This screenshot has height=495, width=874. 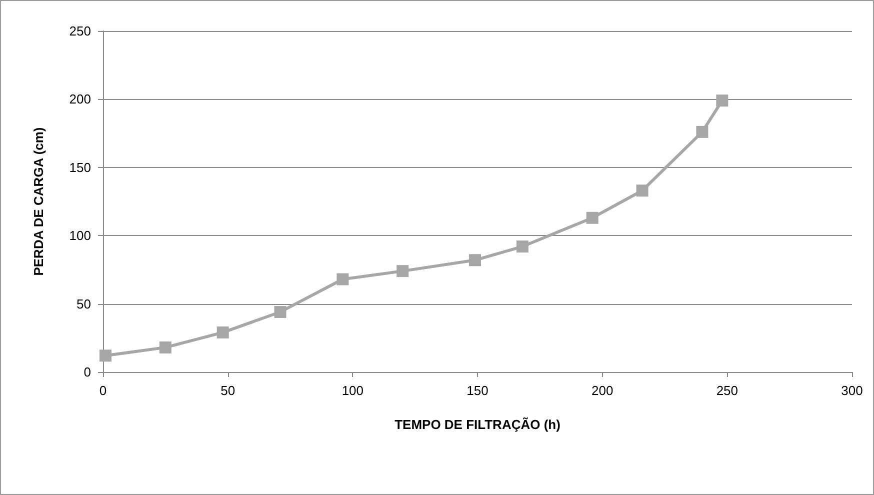 What do you see at coordinates (80, 31) in the screenshot?
I see `y-tick-label: 250` at bounding box center [80, 31].